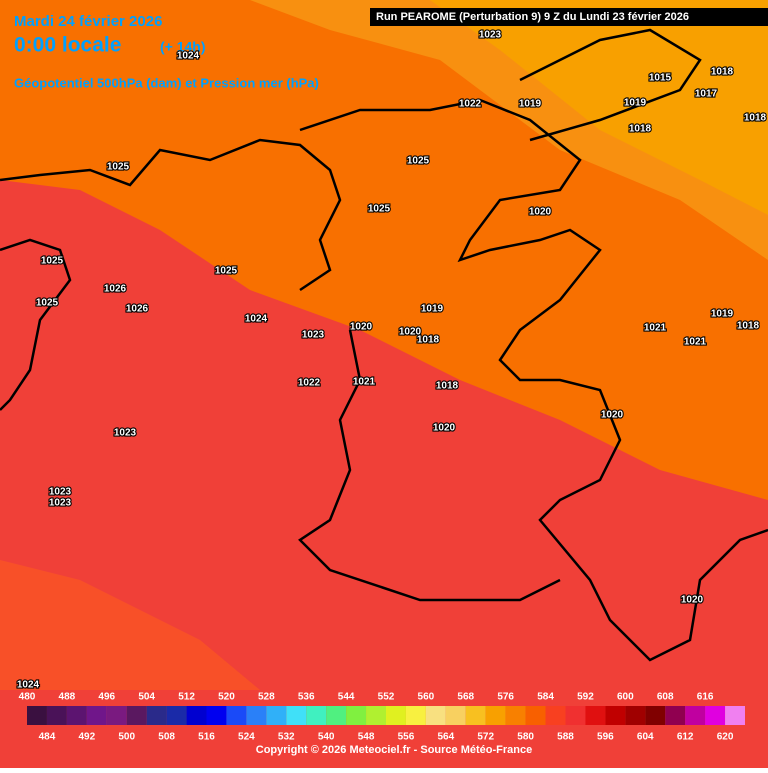 The height and width of the screenshot is (773, 768). I want to click on legend-label: 612, so click(685, 737).